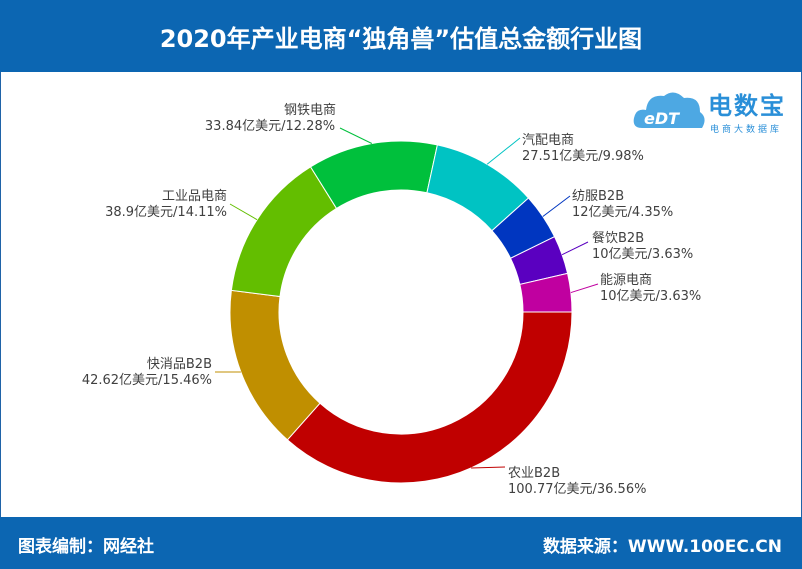  I want to click on slice-value-2: 38.9亿美元/14.11%, so click(166, 212).